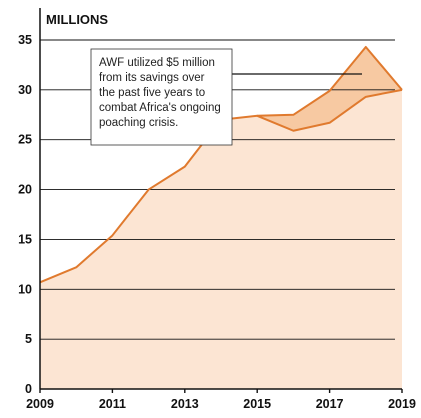  I want to click on y-tick-label: 0, so click(28, 389).